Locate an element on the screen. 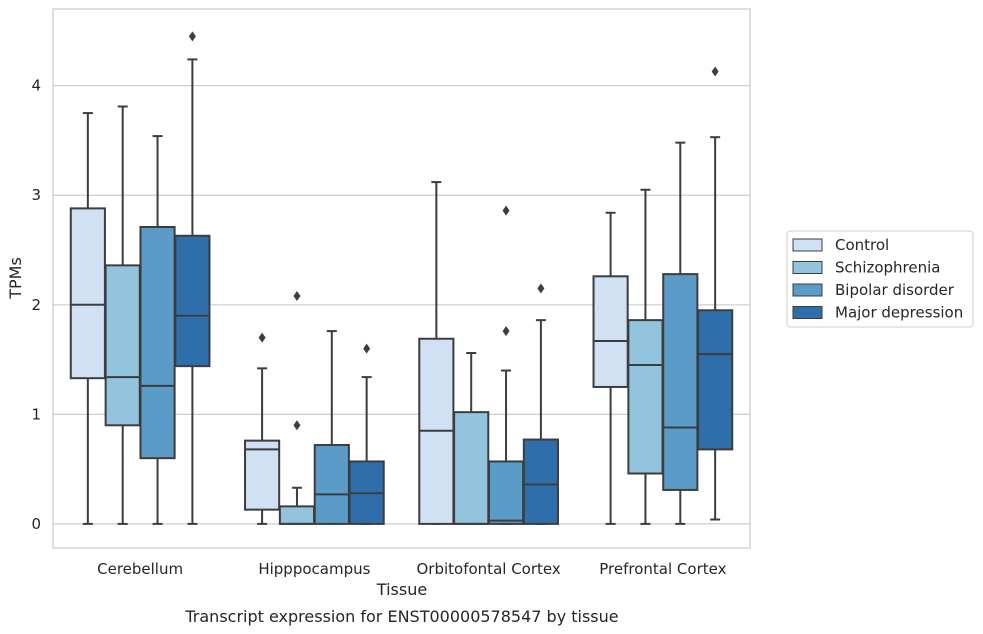 The image size is (983, 634). x-tick-label: Hipppocampus is located at coordinates (314, 569).